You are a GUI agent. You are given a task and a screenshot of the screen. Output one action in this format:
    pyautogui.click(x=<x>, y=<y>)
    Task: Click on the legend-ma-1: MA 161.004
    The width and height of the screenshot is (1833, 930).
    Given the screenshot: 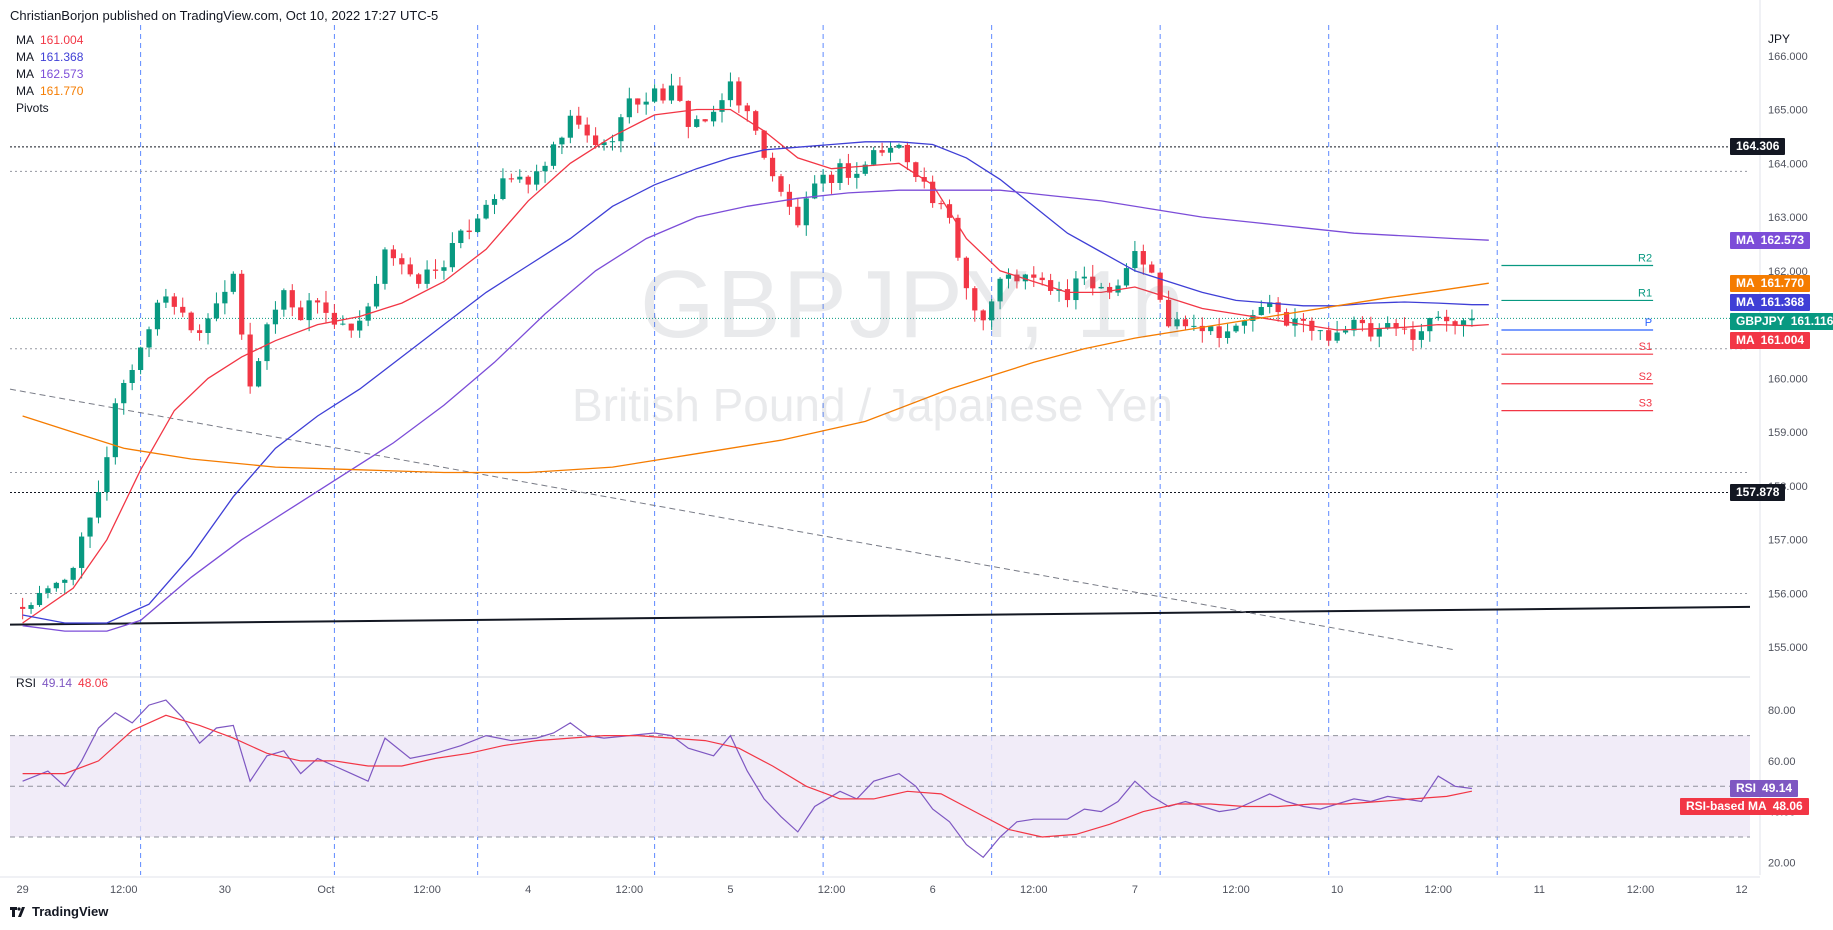 What is the action you would take?
    pyautogui.click(x=49, y=40)
    